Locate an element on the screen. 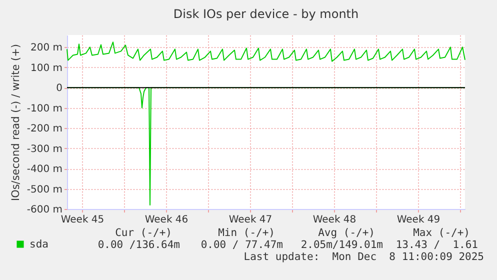  x-tick-label: Week 48 is located at coordinates (334, 220).